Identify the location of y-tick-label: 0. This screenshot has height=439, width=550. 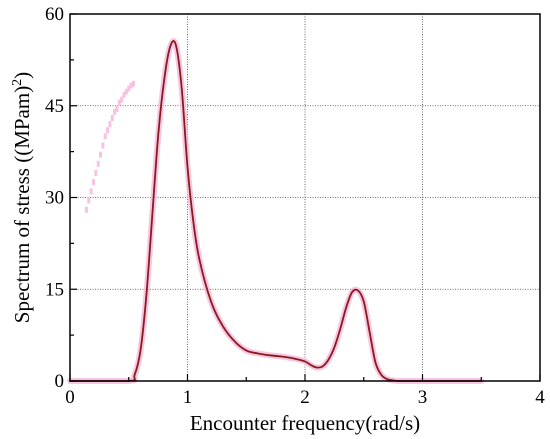
(60, 381).